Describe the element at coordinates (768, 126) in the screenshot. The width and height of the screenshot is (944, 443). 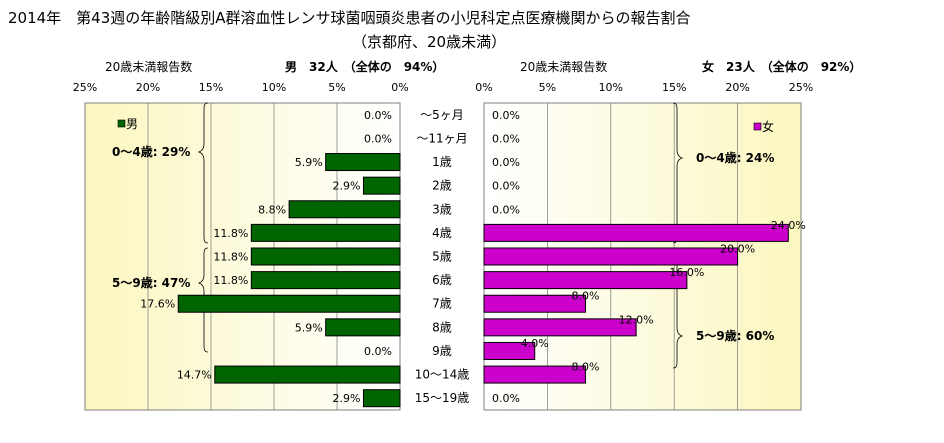
I see `female-legend-label: 女` at that location.